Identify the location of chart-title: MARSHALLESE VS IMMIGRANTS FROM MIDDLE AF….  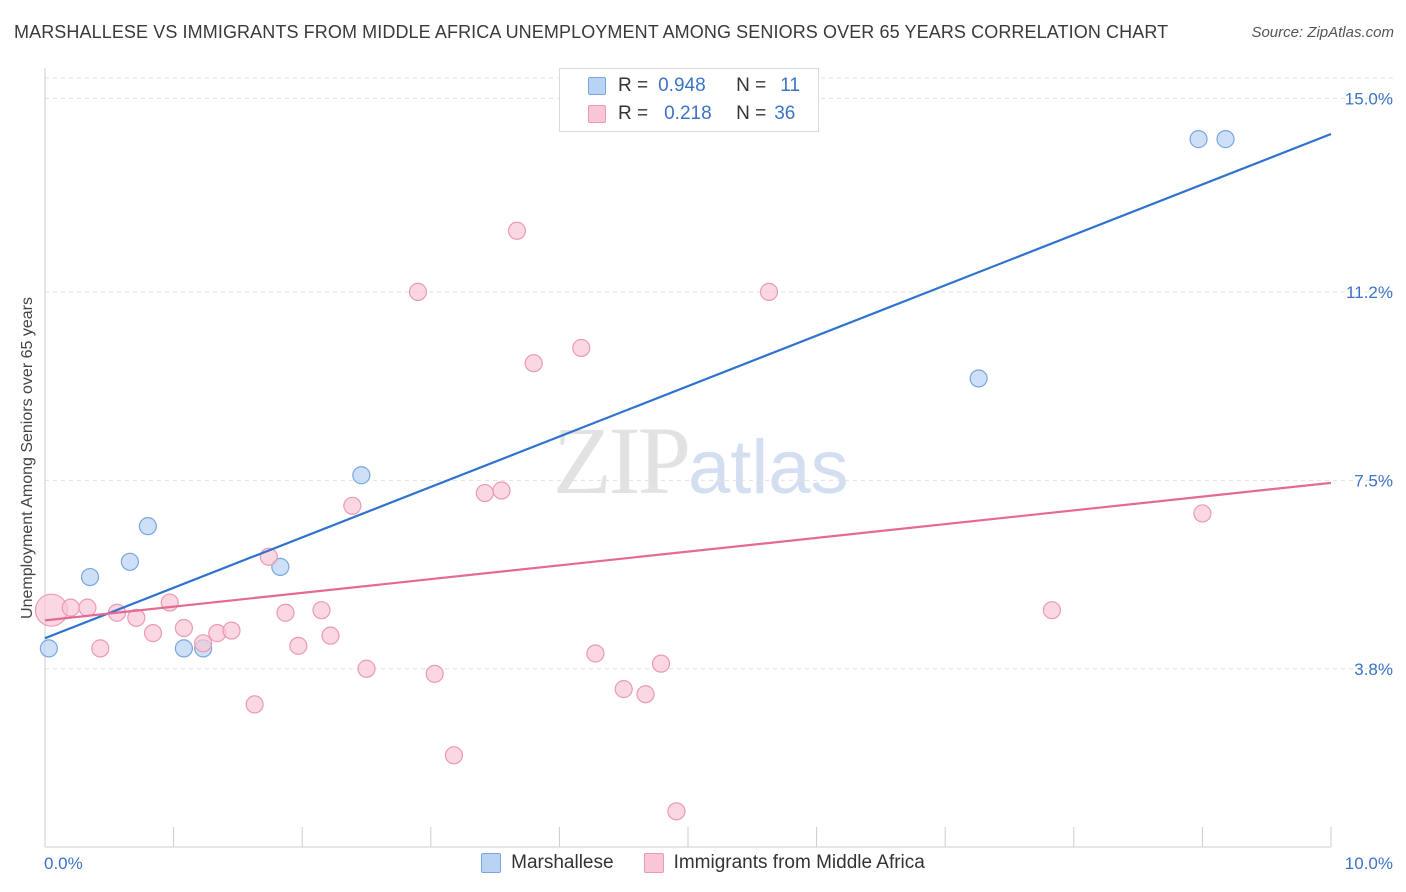
(591, 32).